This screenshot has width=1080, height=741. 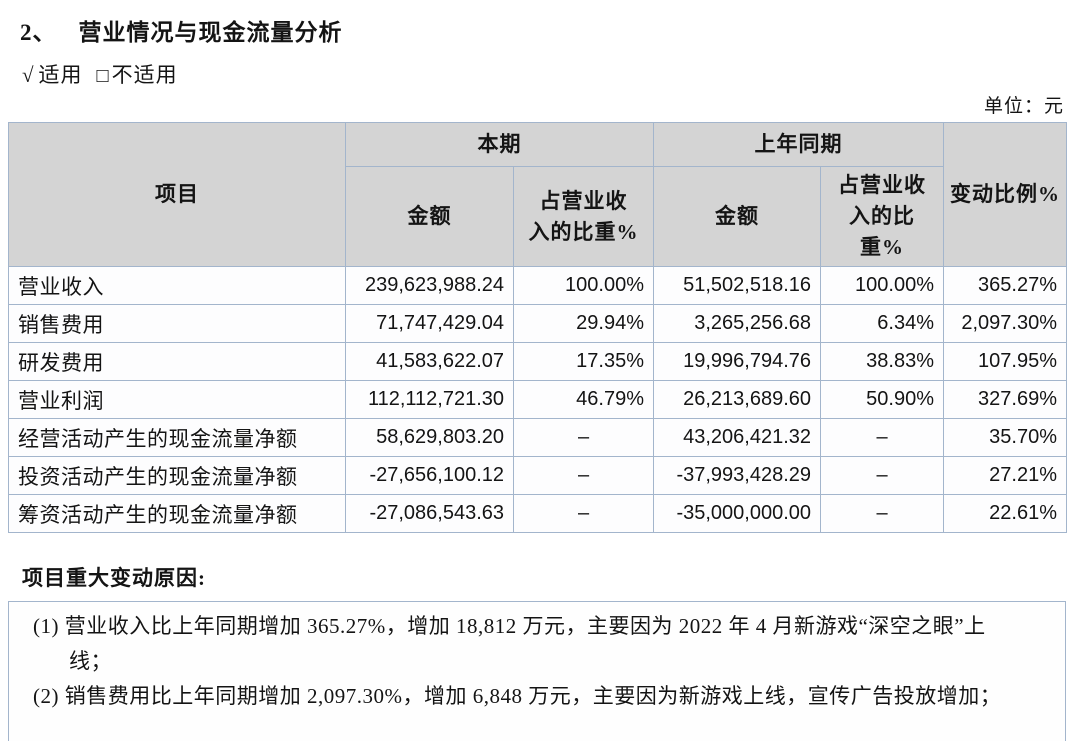 What do you see at coordinates (737, 475) in the screenshot?
I see `prior-amount-cell: -37,993,428.29` at bounding box center [737, 475].